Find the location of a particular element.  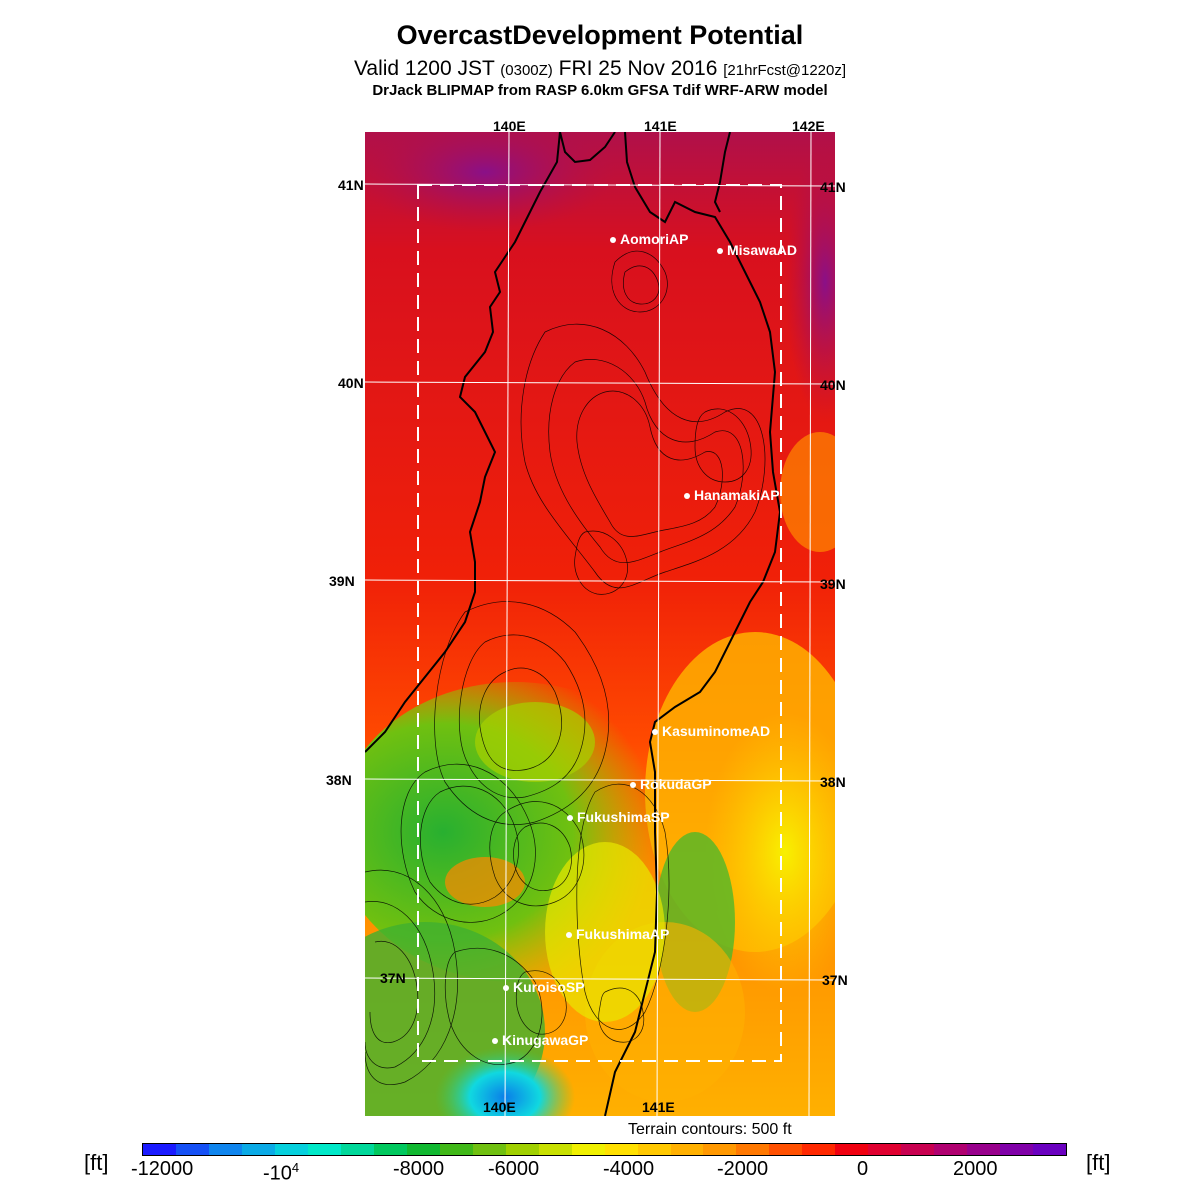

lat-label-40n-right: 40N is located at coordinates (833, 385).